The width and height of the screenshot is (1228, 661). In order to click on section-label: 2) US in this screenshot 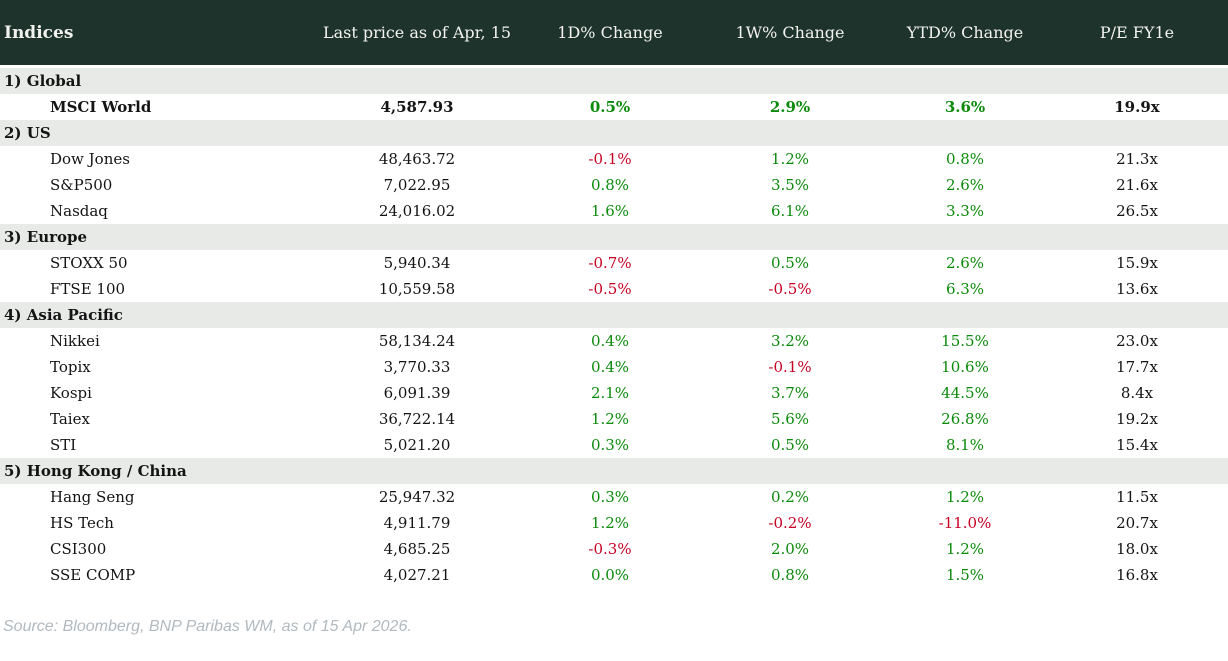, I will do `click(614, 133)`.